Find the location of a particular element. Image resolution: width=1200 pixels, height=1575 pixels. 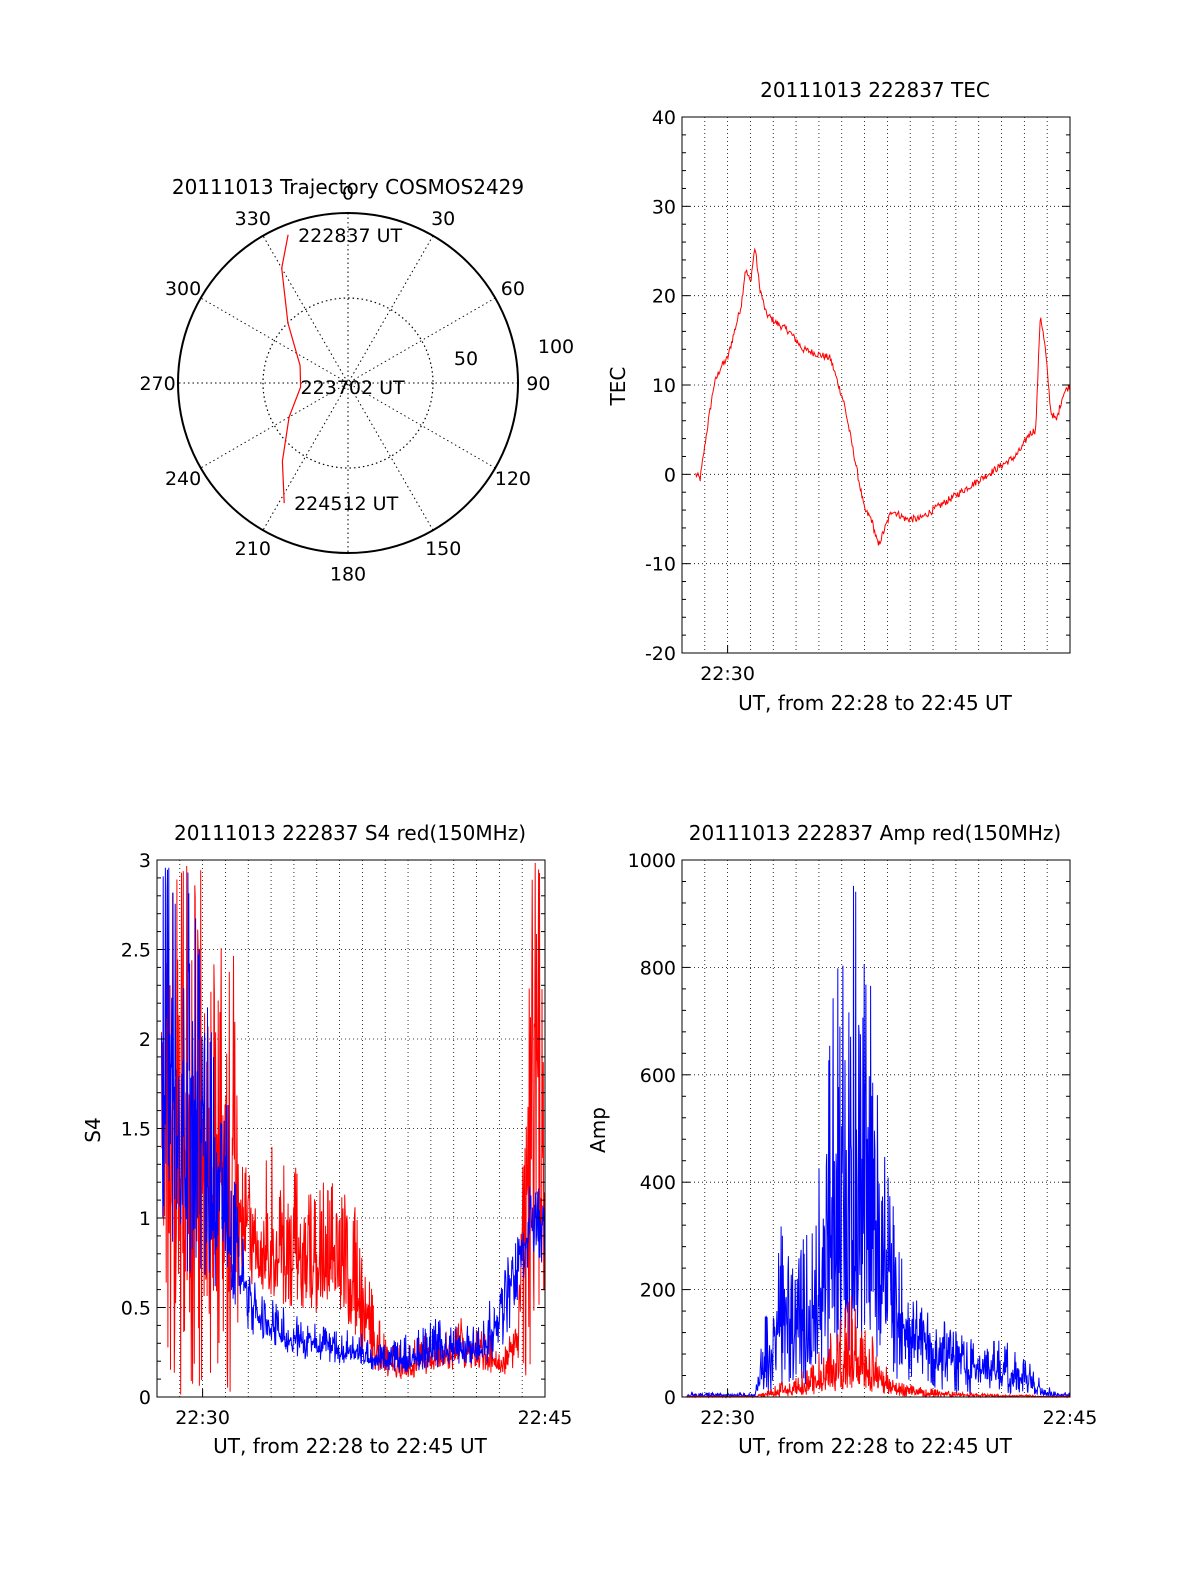

s4-x-tick-label: 22:45 is located at coordinates (545, 1418).